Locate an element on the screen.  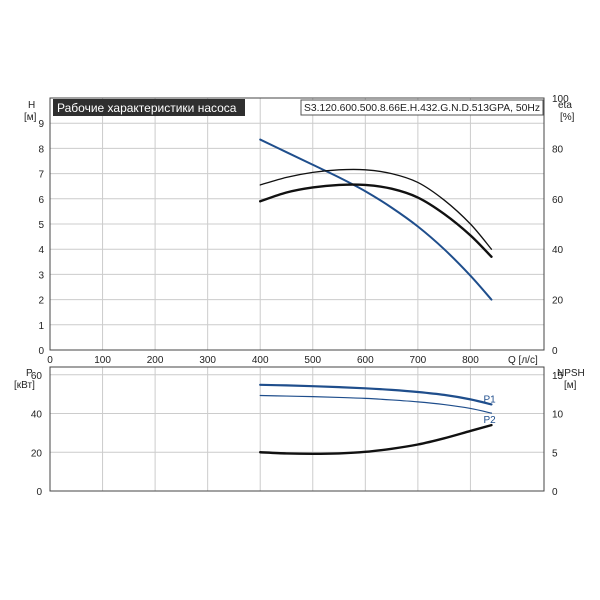
h-tick-label: 9 is located at coordinates (41, 124).